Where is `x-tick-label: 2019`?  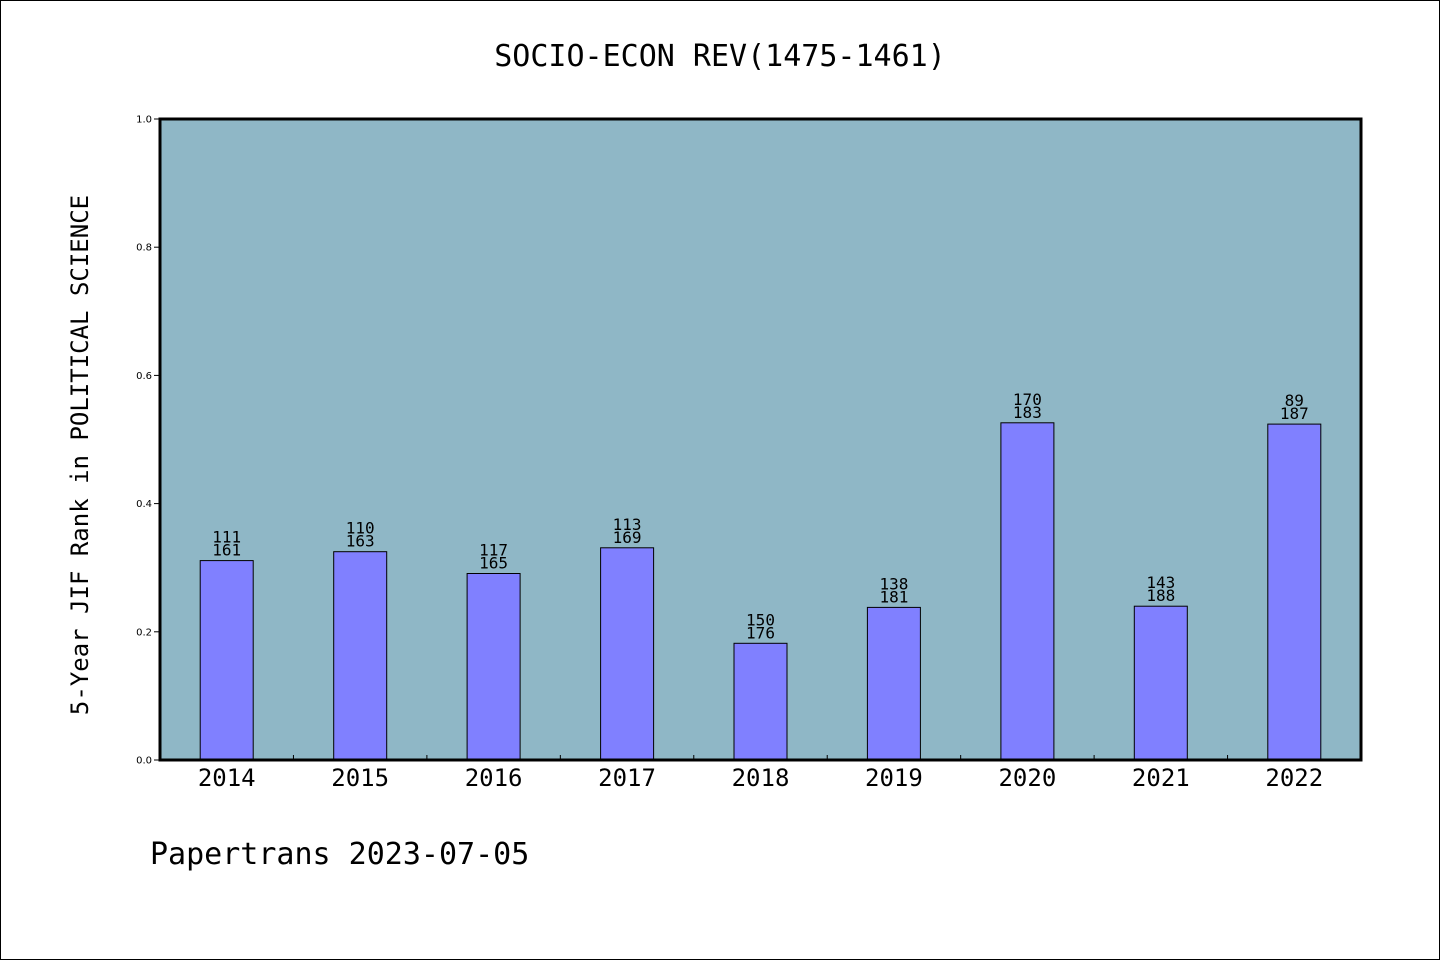
x-tick-label: 2019 is located at coordinates (894, 778).